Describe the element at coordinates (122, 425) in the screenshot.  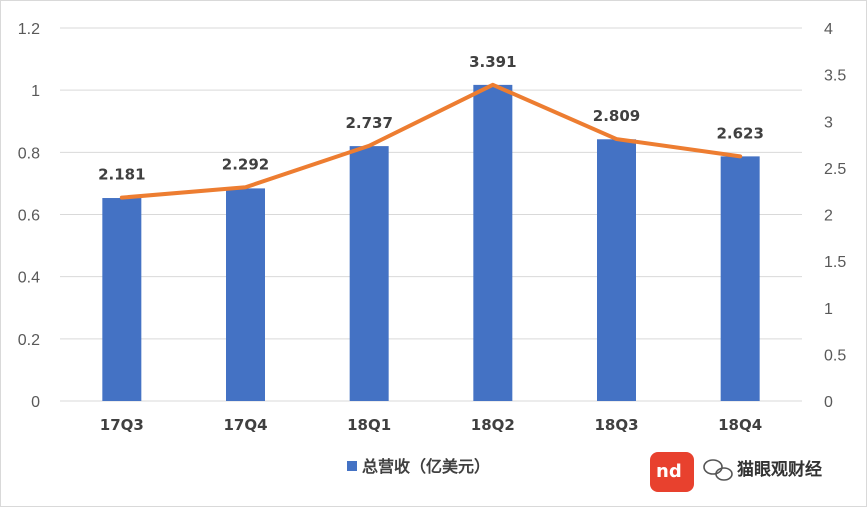
I see `category-label-17Q3: 17Q3` at that location.